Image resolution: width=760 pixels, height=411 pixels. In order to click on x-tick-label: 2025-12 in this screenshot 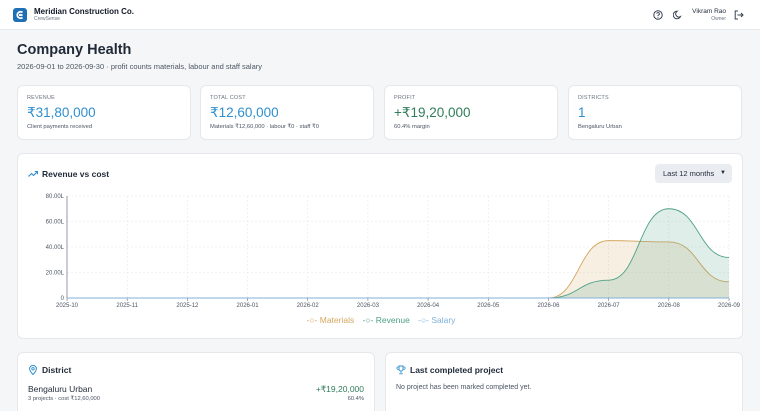, I will do `click(187, 306)`.